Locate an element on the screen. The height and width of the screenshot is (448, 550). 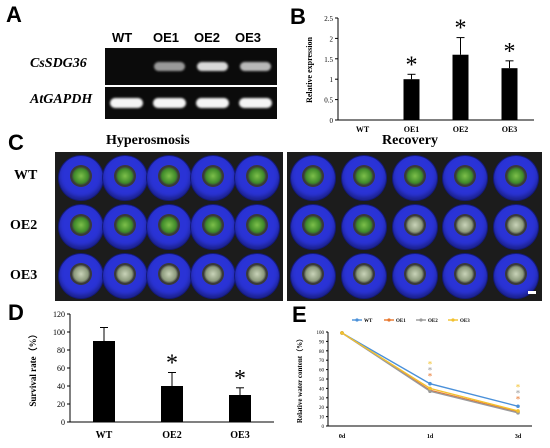
y-tick-label: 30 is located at coordinates (322, 399).